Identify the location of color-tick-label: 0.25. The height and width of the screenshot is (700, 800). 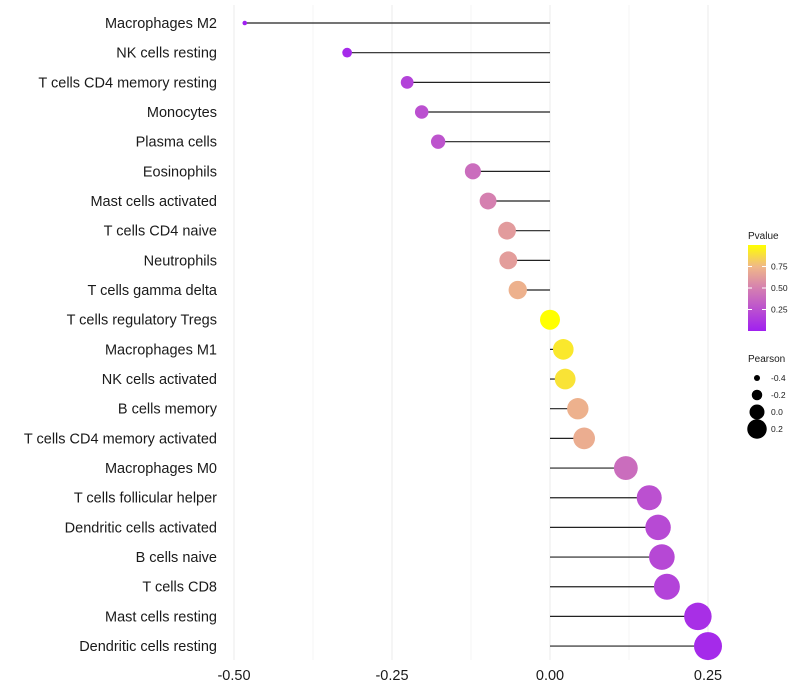
(779, 310).